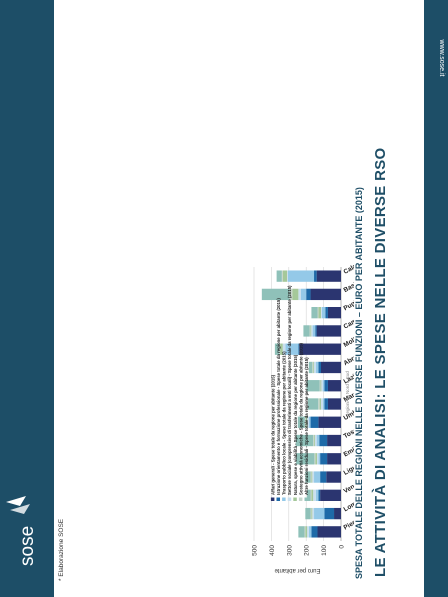 The height and width of the screenshot is (597, 448). What do you see at coordinates (349, 357) in the screenshot?
I see `x-tick-label: Abruzzo` at bounding box center [349, 357].